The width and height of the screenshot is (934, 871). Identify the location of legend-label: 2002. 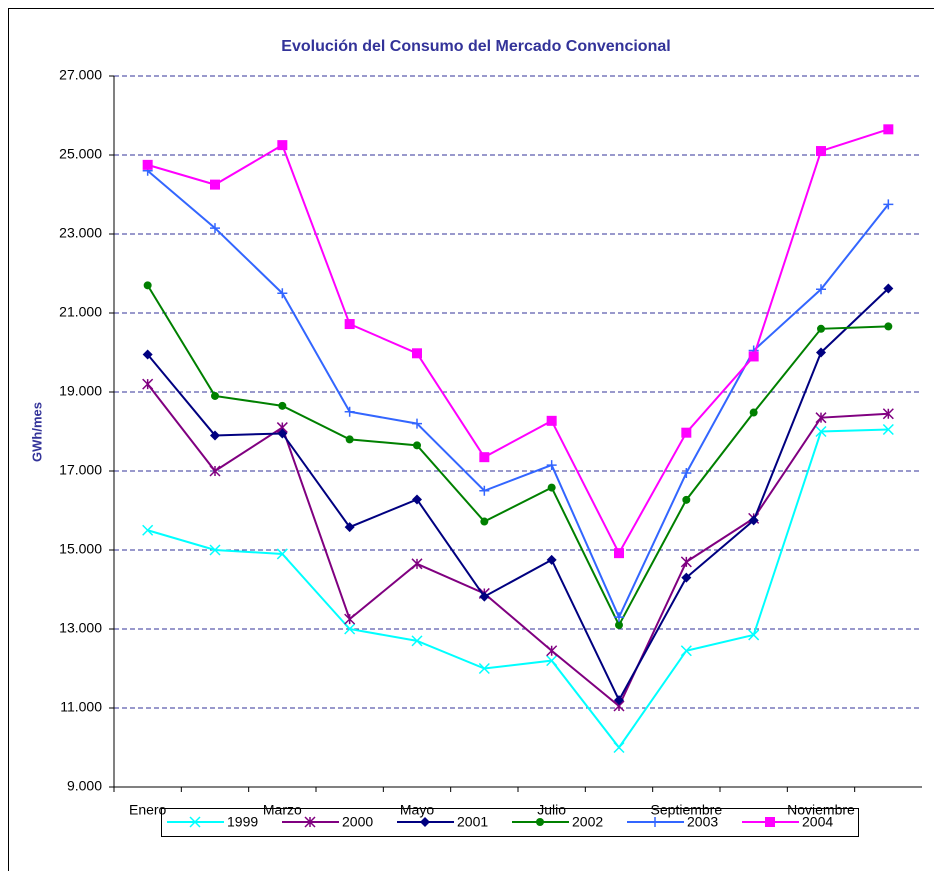
(587, 822).